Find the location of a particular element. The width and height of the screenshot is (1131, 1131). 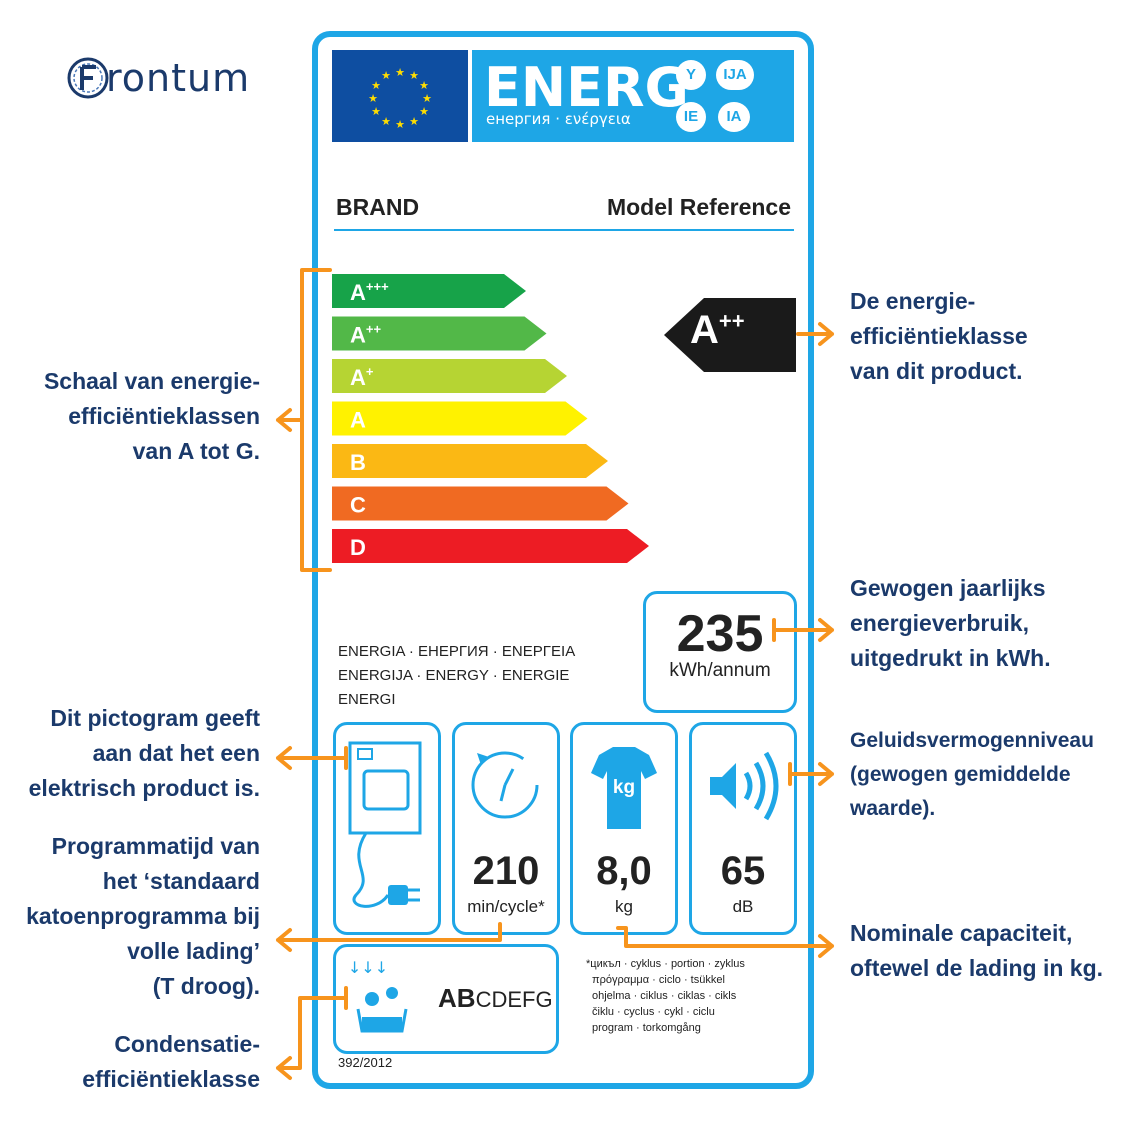

annotation-line: Nominale capaciteit, is located at coordinates (961, 933).